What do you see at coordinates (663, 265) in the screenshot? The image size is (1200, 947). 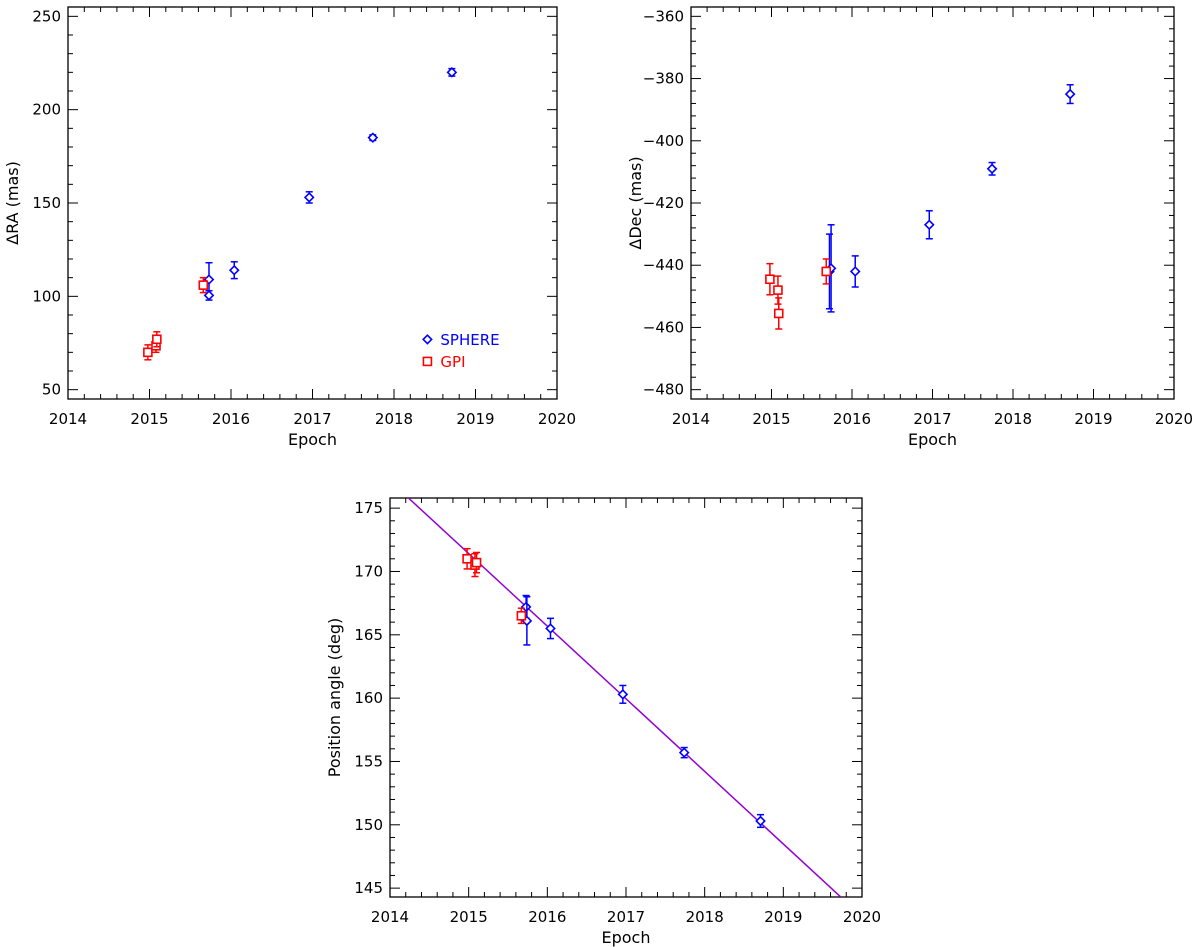 I see `y-tick-label: −440` at bounding box center [663, 265].